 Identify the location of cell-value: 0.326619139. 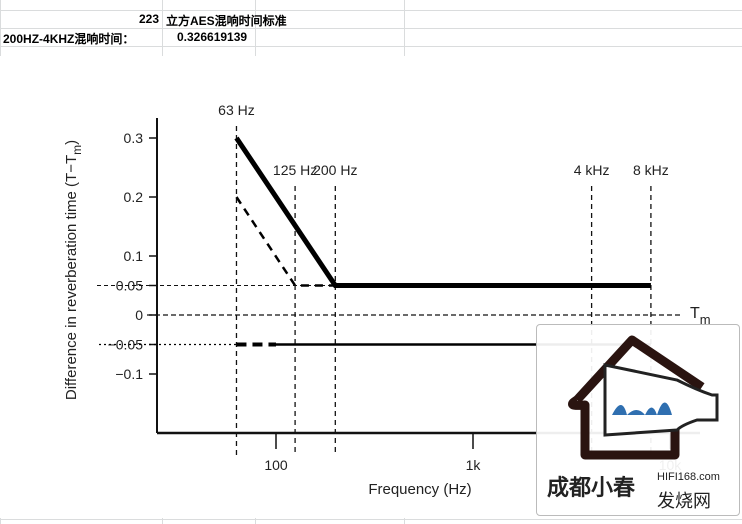
(212, 37).